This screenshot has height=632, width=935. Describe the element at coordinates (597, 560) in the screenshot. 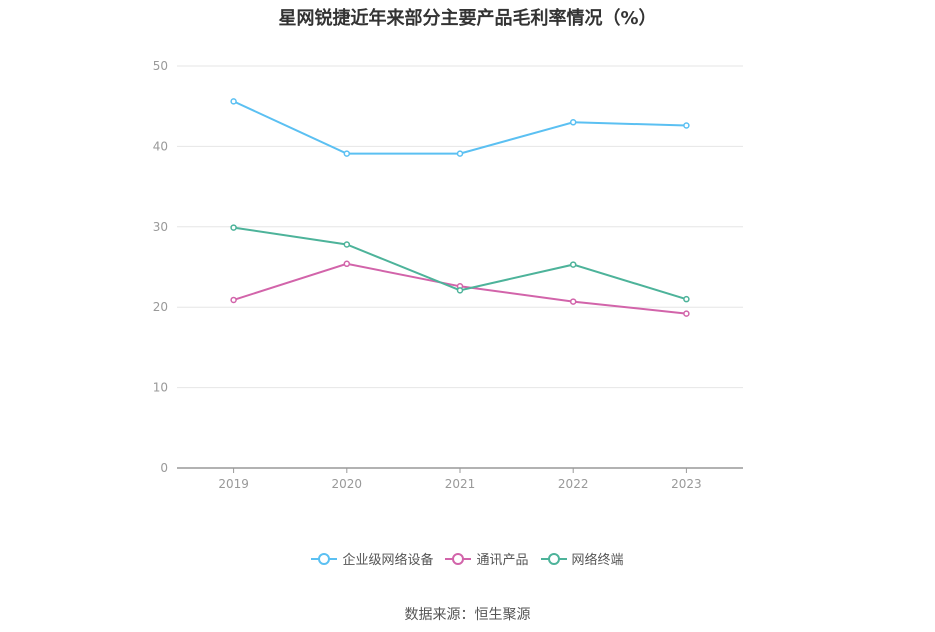

I see `legend-label: 网络终端` at that location.